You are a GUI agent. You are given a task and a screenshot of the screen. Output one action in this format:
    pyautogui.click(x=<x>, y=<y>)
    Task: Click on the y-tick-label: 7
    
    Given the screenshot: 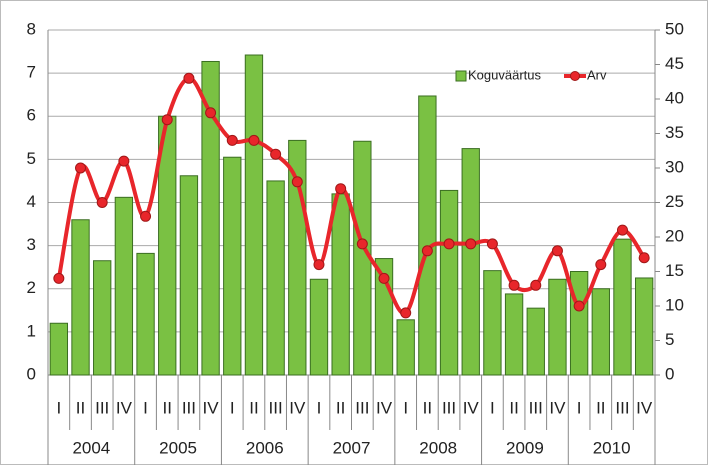 What is the action you would take?
    pyautogui.click(x=31, y=72)
    